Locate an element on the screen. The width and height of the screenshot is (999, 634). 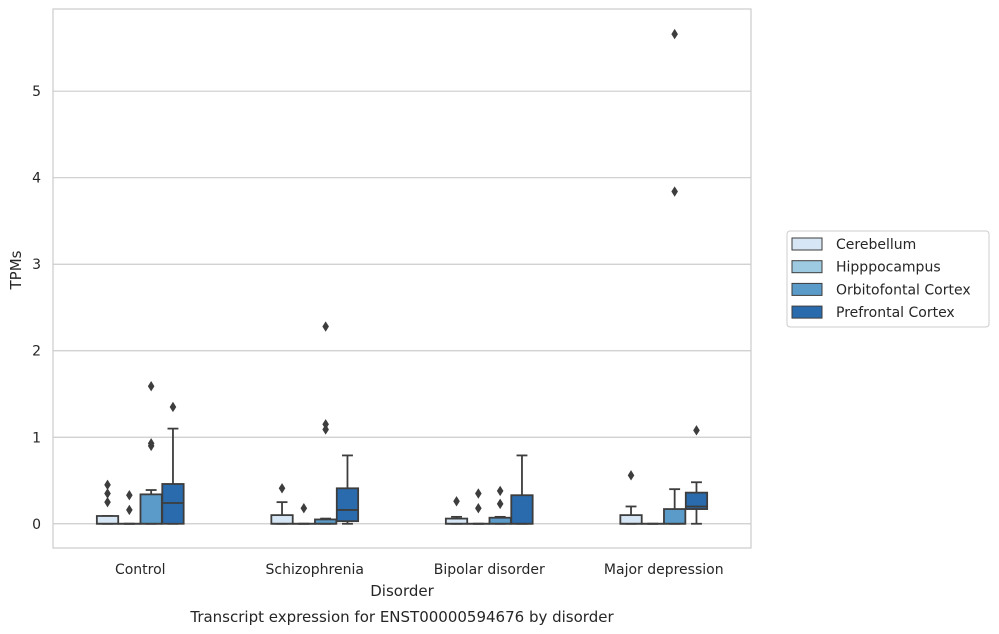
y-tick-label: 5 is located at coordinates (36, 92).